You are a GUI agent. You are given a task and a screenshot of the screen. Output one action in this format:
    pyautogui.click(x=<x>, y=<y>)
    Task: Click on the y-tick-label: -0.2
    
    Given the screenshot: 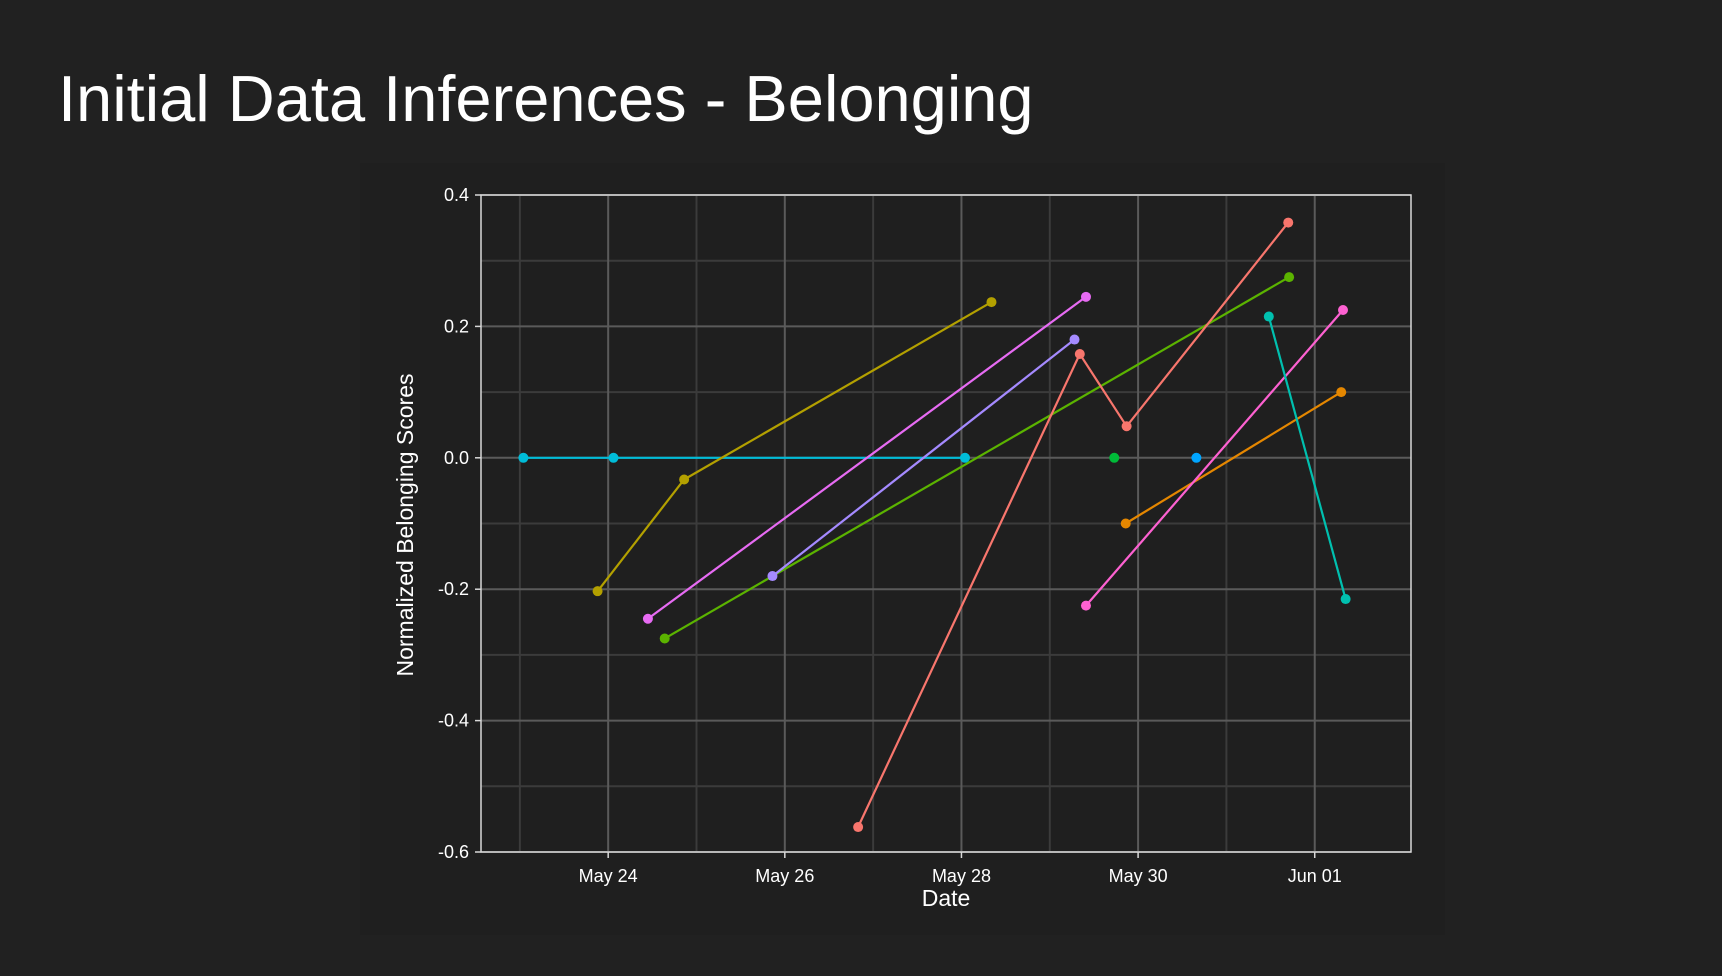 What is the action you would take?
    pyautogui.click(x=453, y=589)
    